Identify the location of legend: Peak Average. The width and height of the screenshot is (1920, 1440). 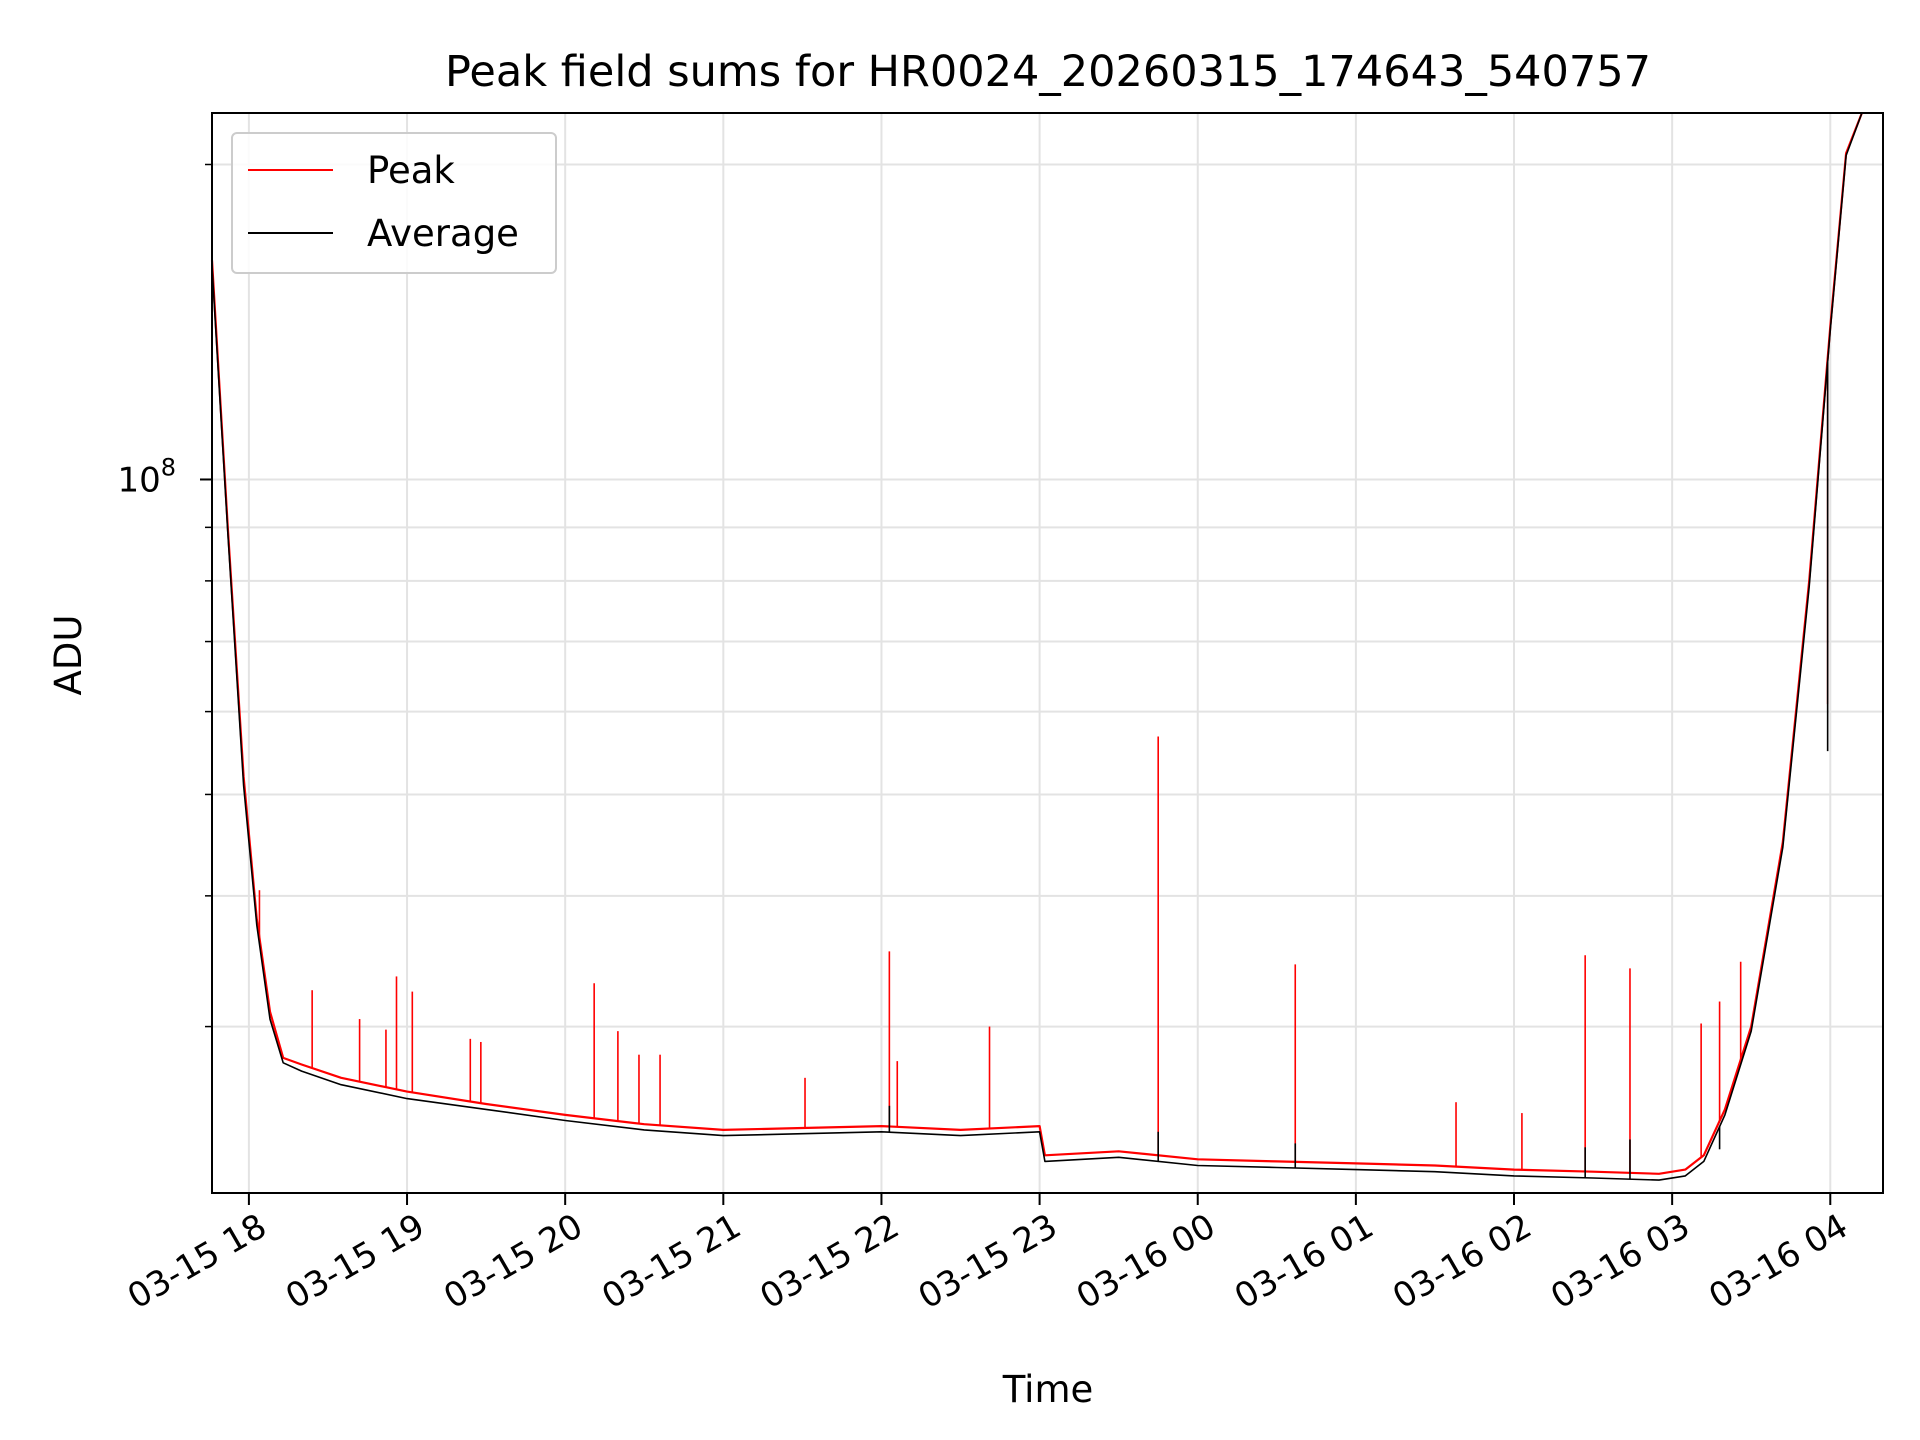
(394, 203).